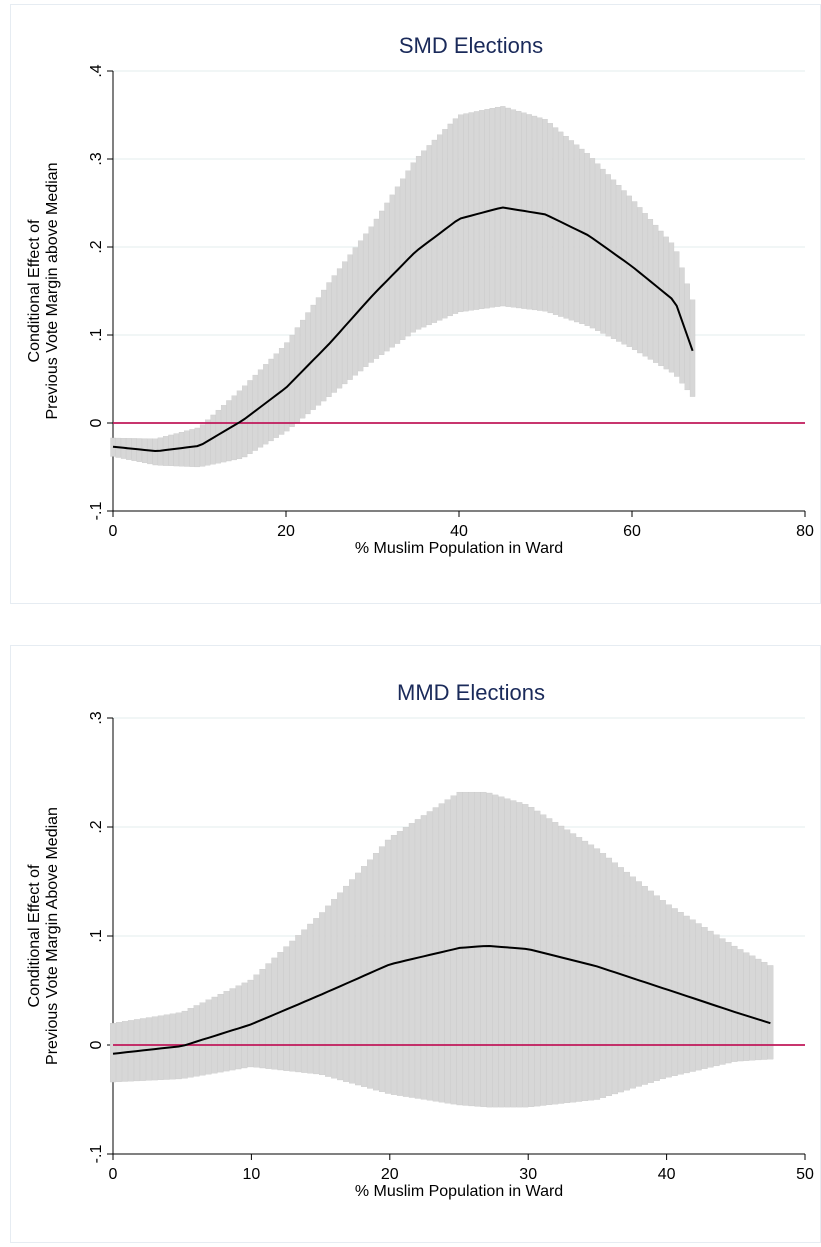 Image resolution: width=821 pixels, height=1247 pixels. Describe the element at coordinates (96, 246) in the screenshot. I see `smd-y-tick-label: .2` at that location.